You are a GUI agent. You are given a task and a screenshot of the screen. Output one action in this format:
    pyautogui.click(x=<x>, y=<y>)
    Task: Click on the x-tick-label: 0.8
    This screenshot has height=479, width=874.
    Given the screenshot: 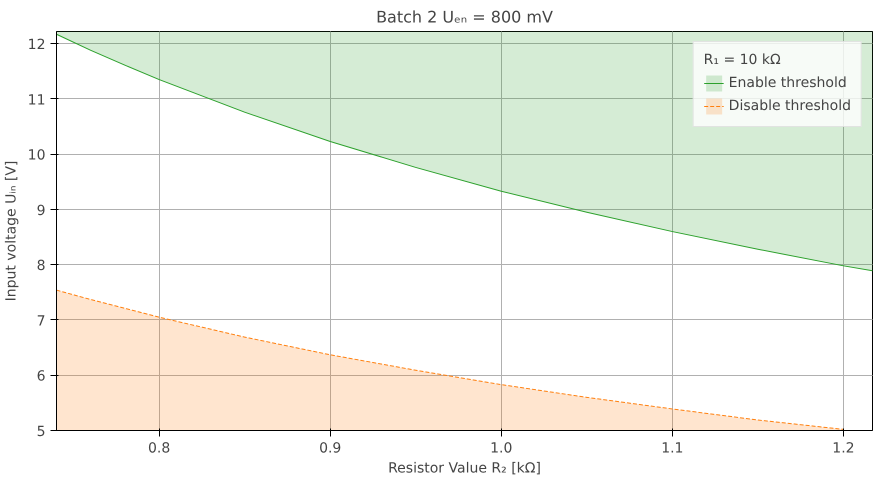 What is the action you would take?
    pyautogui.click(x=159, y=448)
    